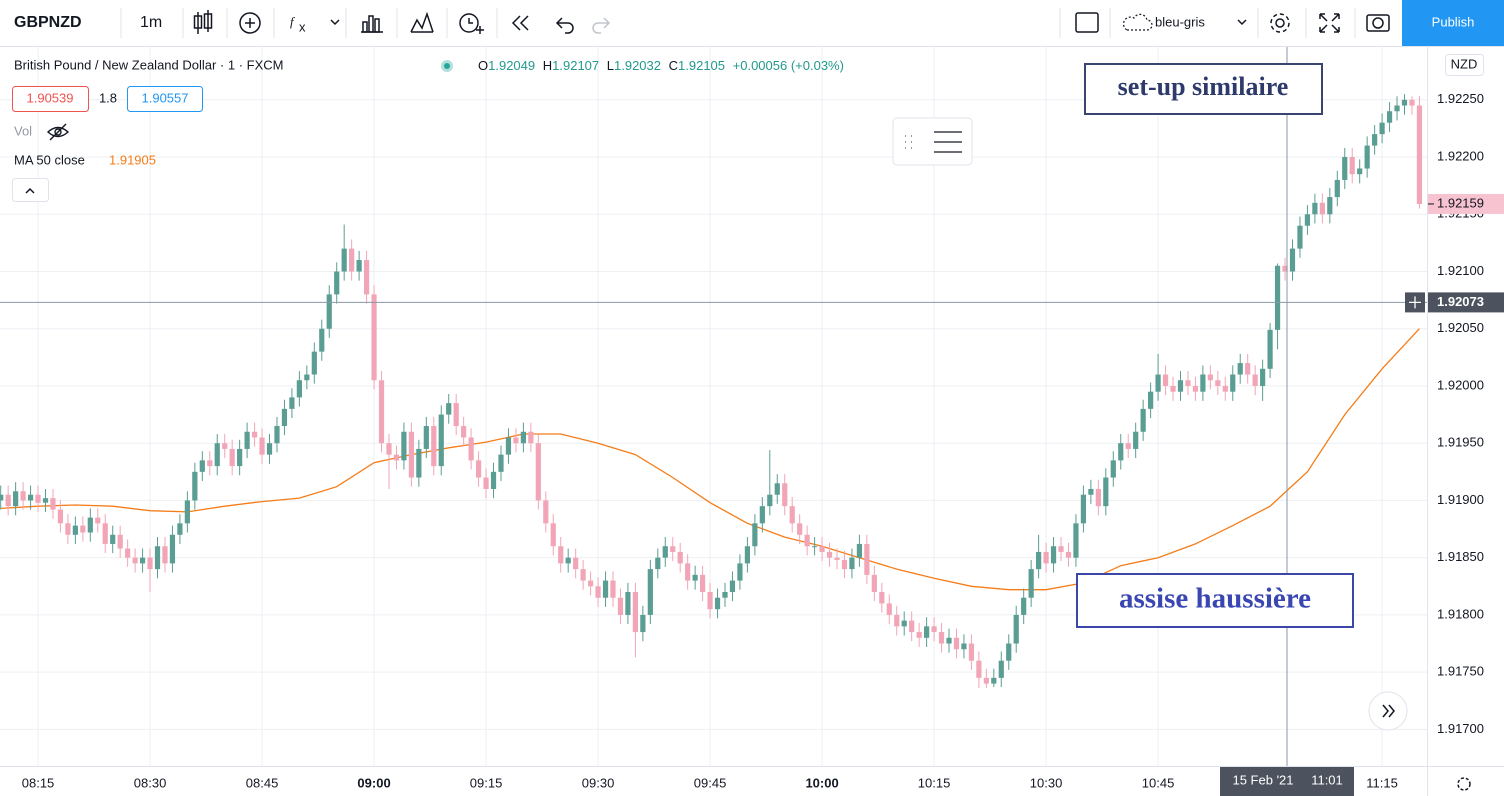 The image size is (1504, 796). I want to click on y-tick-label: 1.92250, so click(1460, 98).